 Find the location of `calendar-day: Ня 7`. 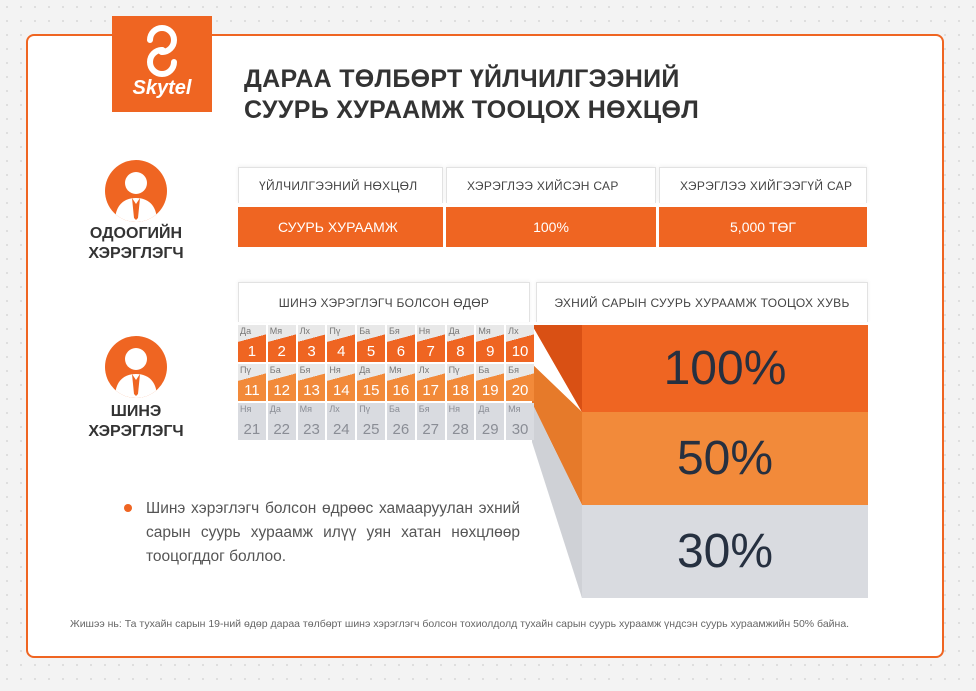

calendar-day: Ня 7 is located at coordinates (430, 343).